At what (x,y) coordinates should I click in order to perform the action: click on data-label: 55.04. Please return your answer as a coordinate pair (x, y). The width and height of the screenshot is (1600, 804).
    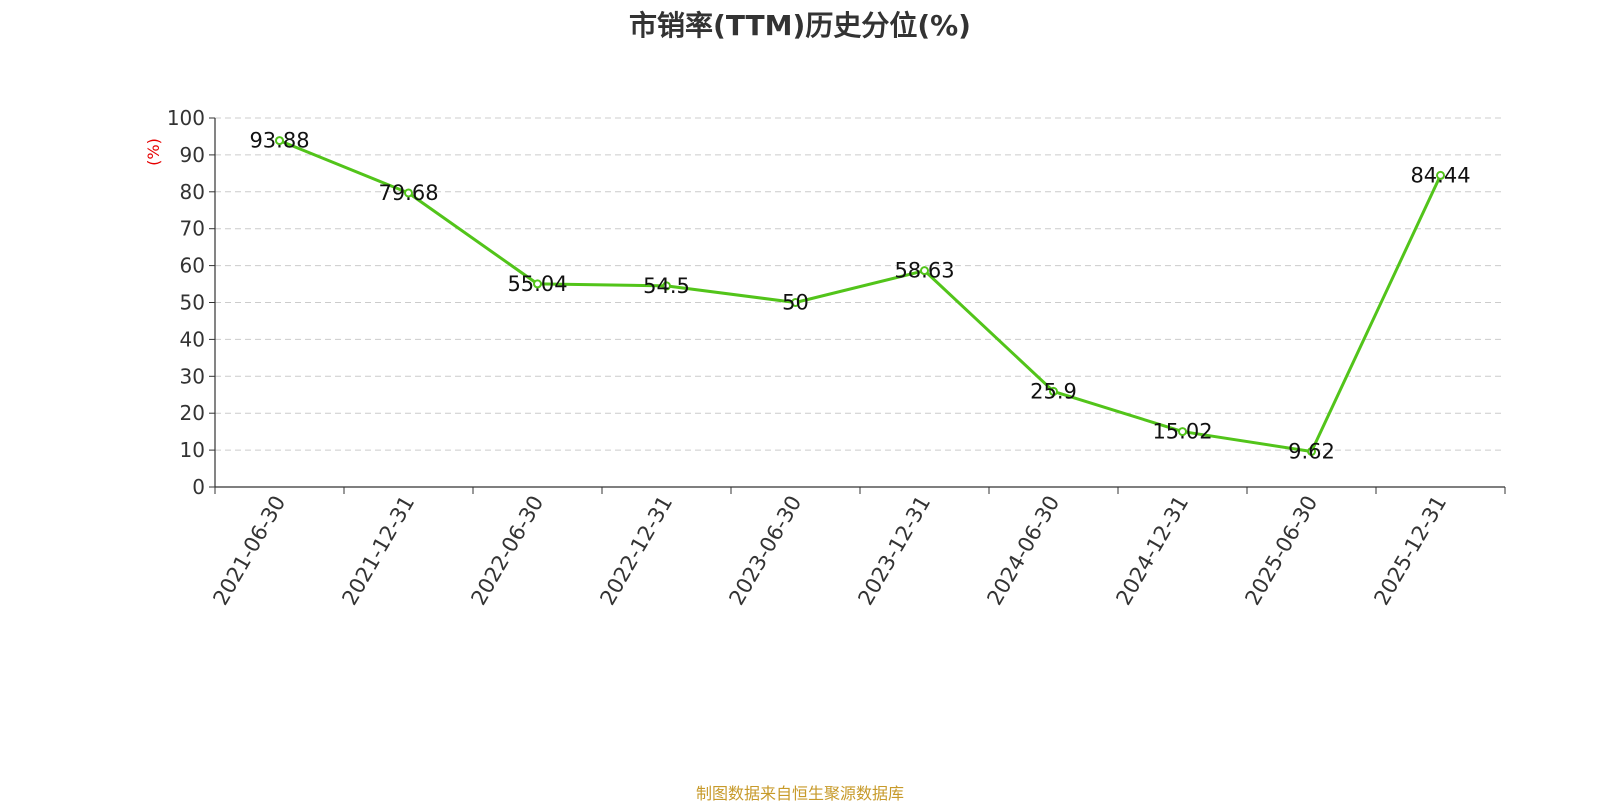
    Looking at the image, I should click on (537, 284).